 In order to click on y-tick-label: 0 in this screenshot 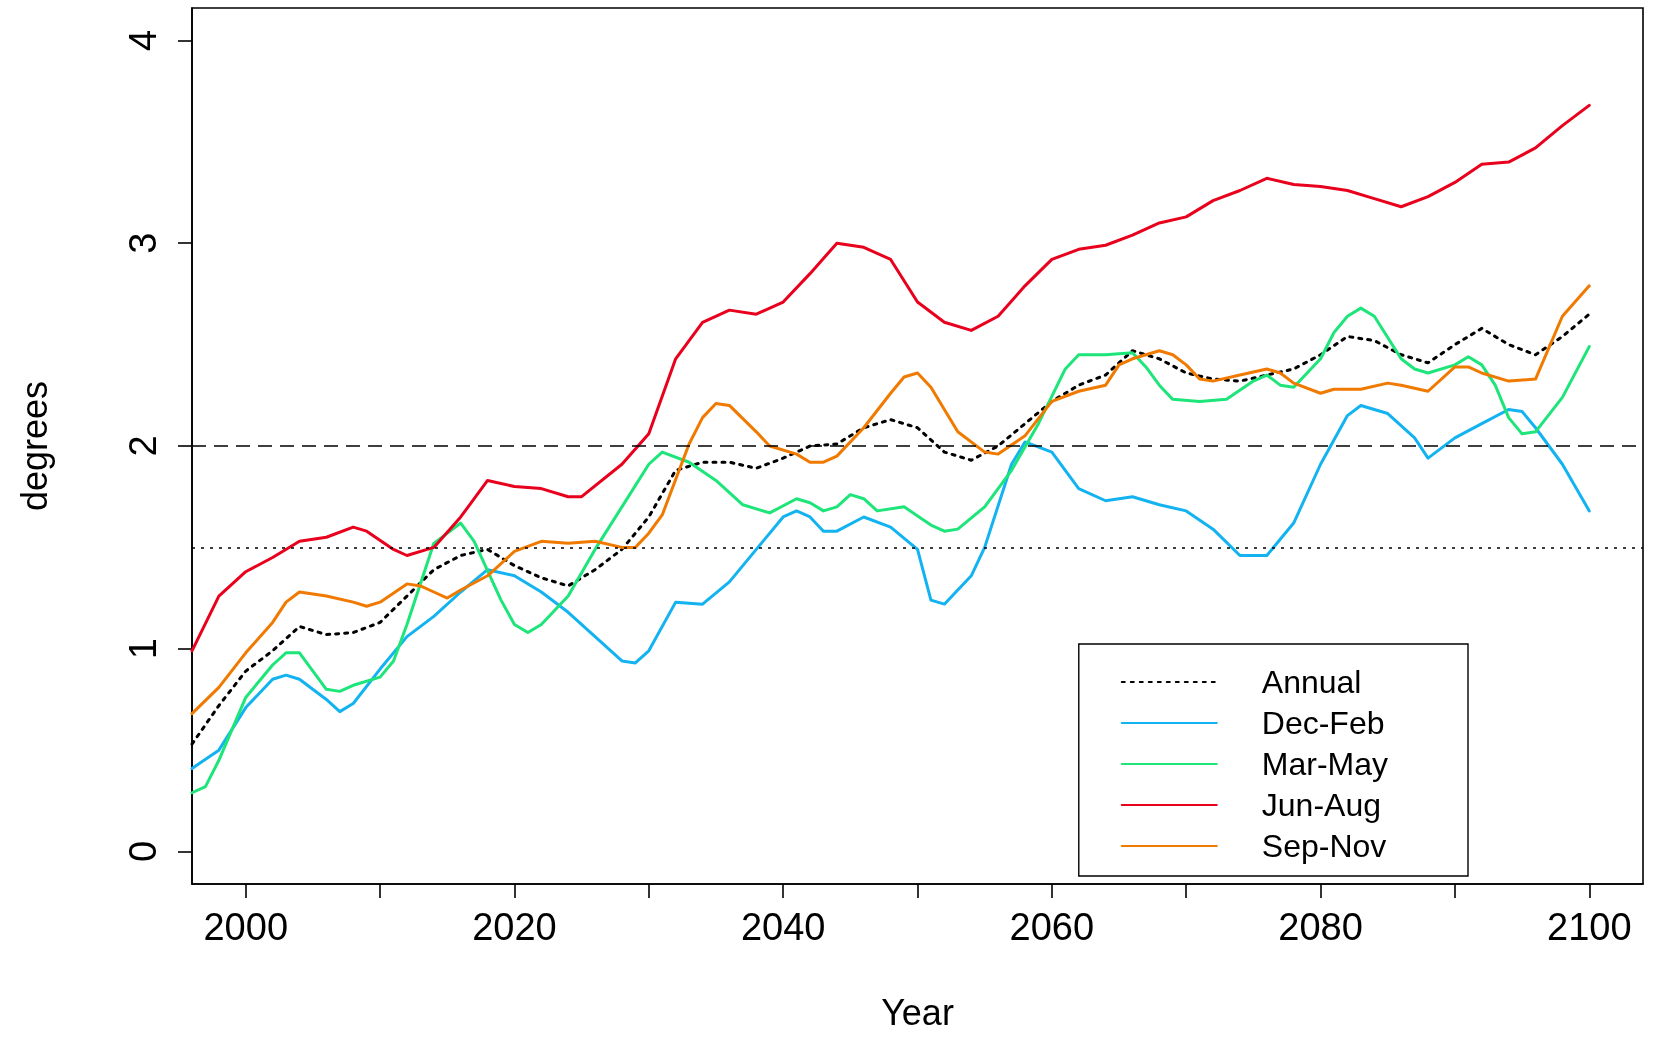, I will do `click(143, 851)`.